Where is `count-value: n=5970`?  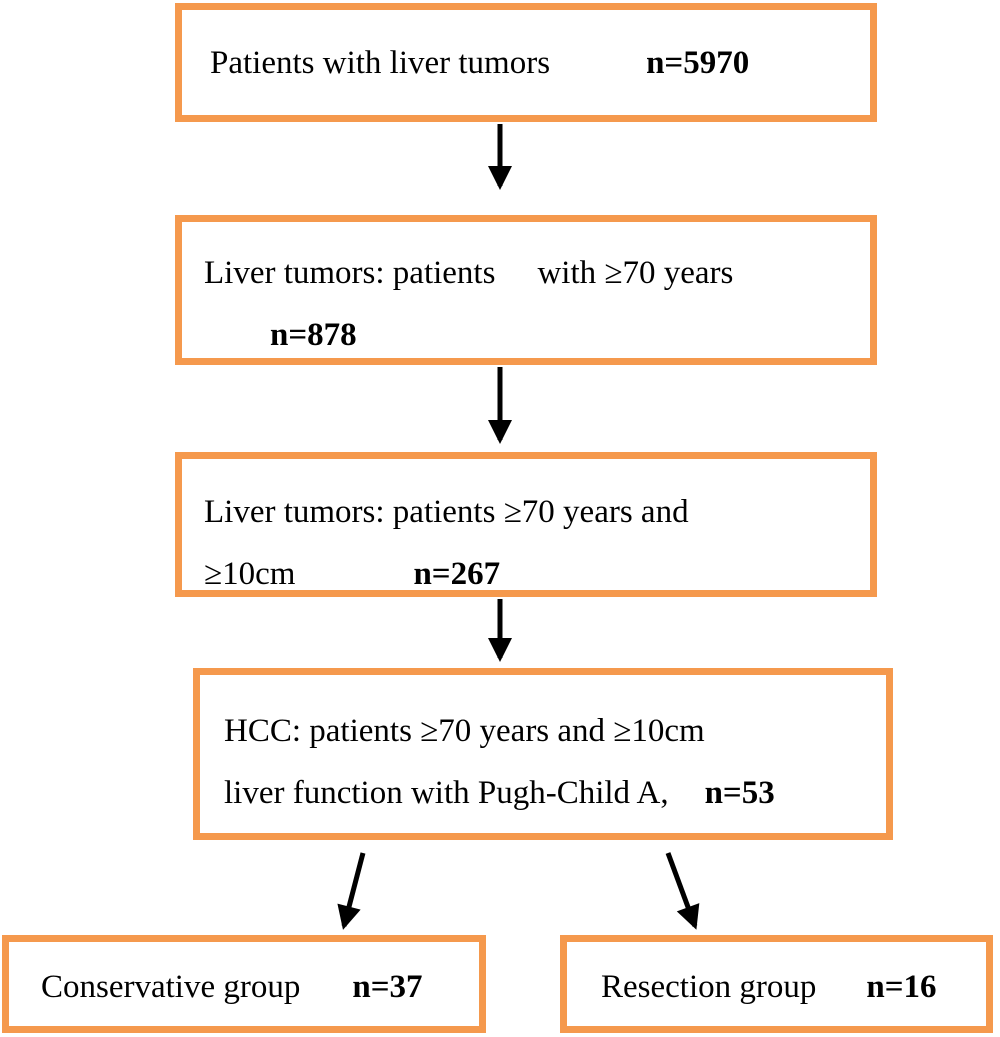 count-value: n=5970 is located at coordinates (698, 63).